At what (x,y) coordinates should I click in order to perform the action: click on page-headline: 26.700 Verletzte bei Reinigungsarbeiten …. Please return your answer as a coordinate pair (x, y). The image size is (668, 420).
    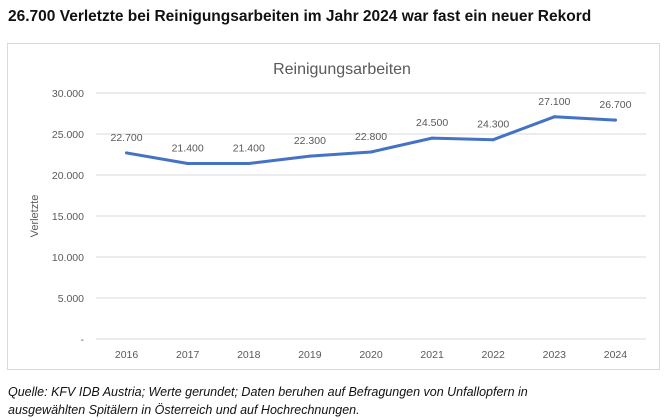
    Looking at the image, I should click on (300, 16).